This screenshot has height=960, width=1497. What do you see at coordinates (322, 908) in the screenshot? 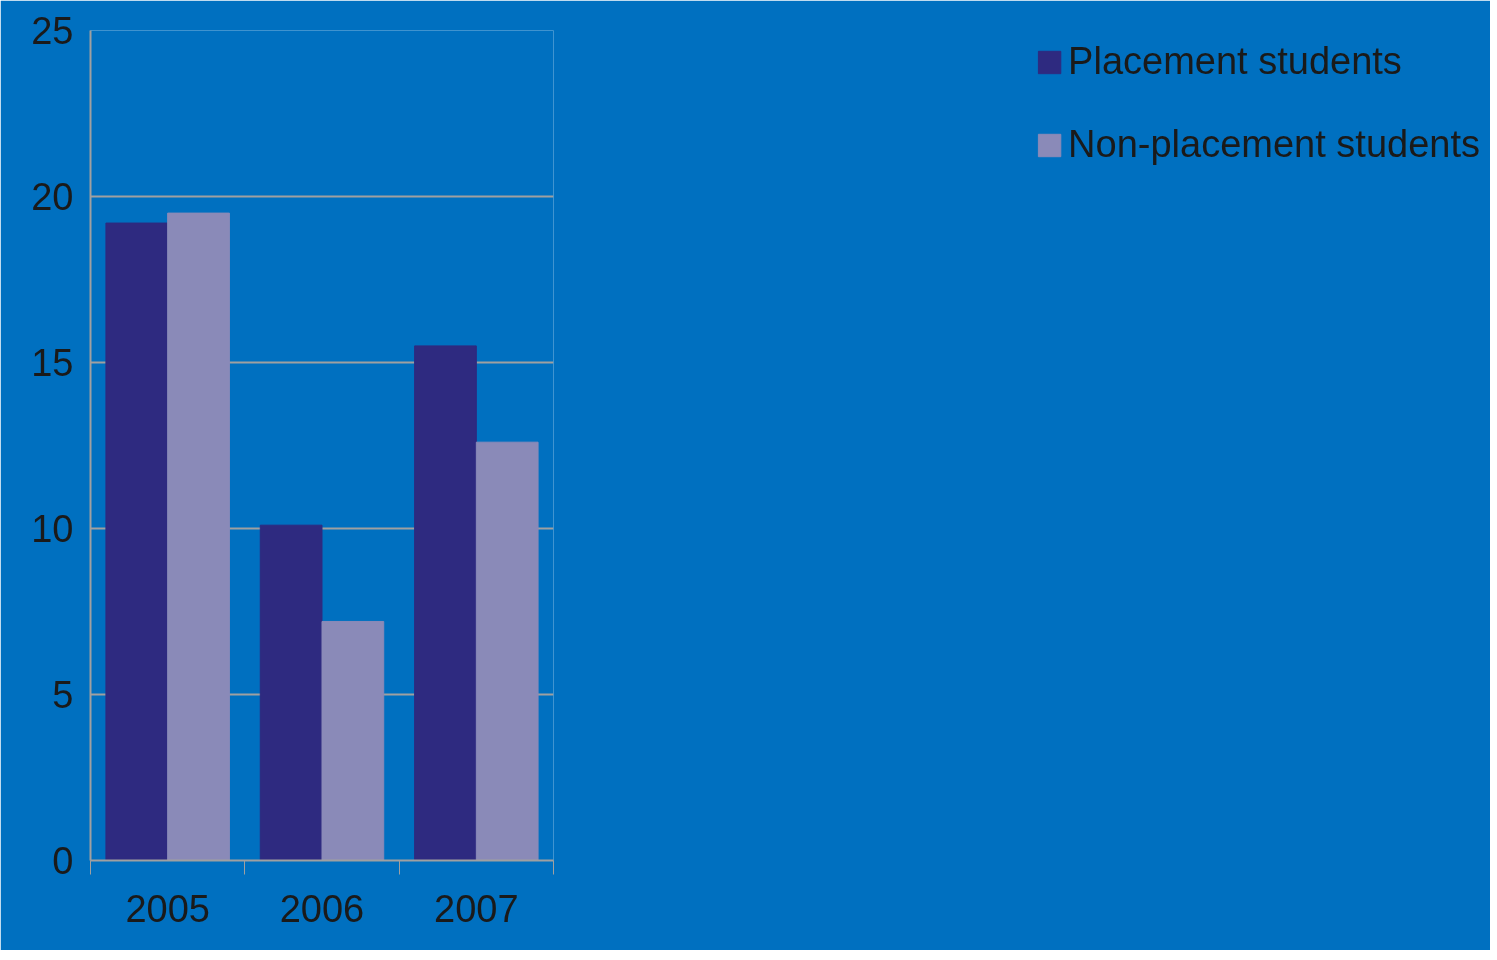
I see `x-tick-label: 2006` at bounding box center [322, 908].